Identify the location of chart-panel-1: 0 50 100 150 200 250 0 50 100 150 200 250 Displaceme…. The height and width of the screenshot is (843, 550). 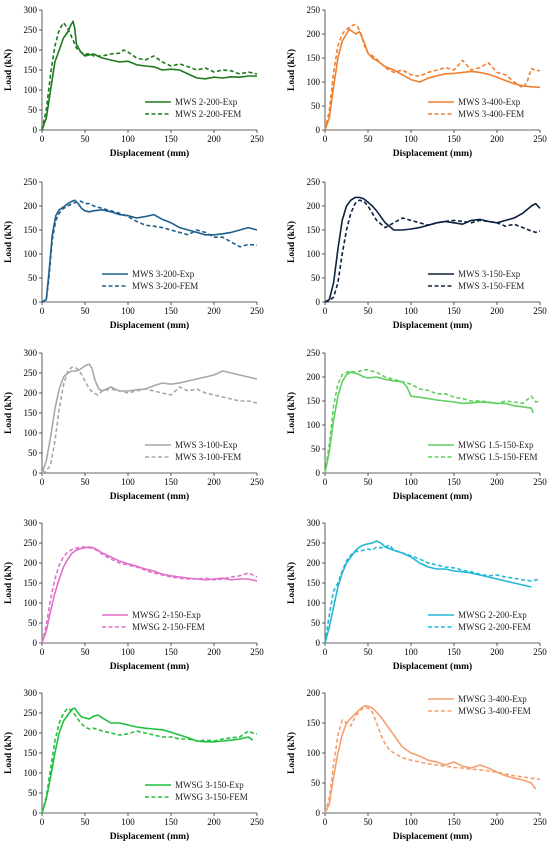
(416, 82).